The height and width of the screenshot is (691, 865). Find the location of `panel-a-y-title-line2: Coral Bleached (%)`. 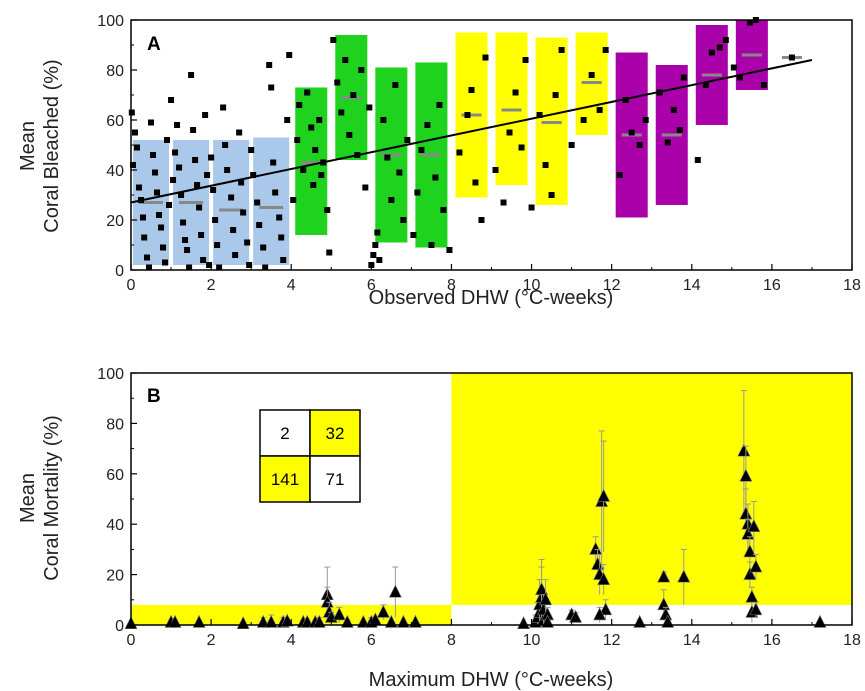

panel-a-y-title-line2: Coral Bleached (%) is located at coordinates (52, 145).